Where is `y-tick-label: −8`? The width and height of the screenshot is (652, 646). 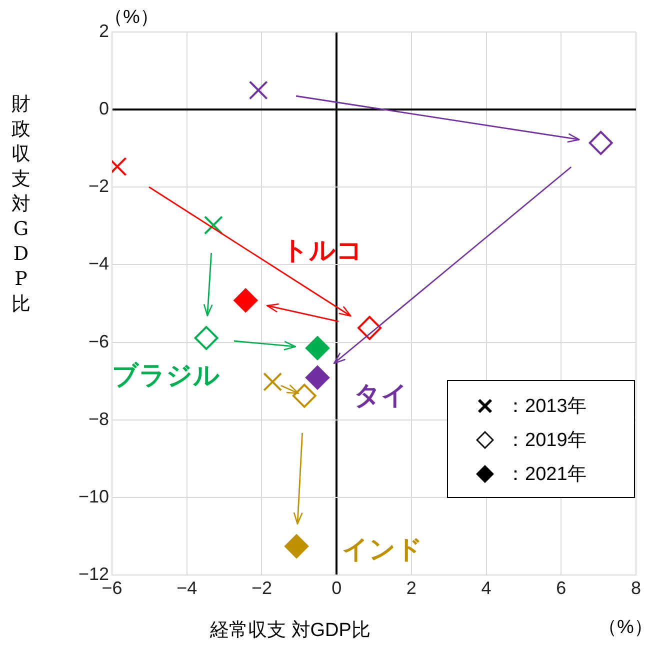
y-tick-label: −8 is located at coordinates (98, 418).